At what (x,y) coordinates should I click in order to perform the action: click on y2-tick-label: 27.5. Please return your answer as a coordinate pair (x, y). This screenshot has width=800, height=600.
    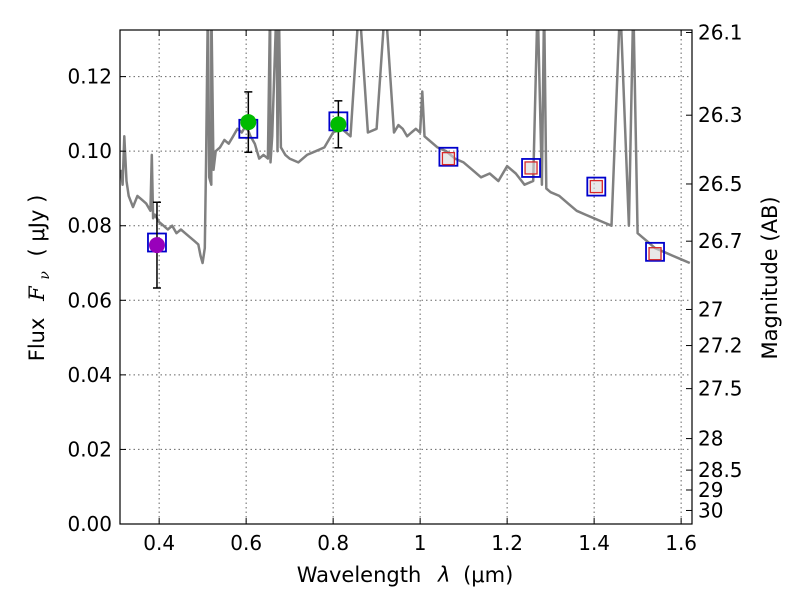
    Looking at the image, I should click on (720, 389).